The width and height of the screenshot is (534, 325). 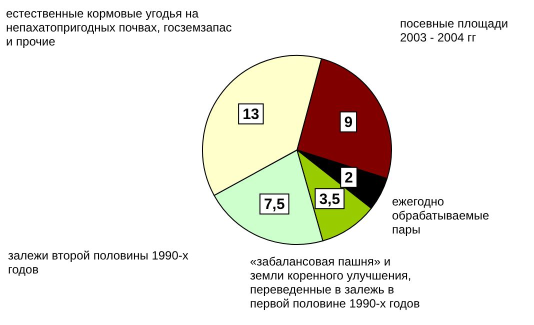 I want to click on slice-label: посевные площади 2003 - 2004 гг, so click(x=454, y=30).